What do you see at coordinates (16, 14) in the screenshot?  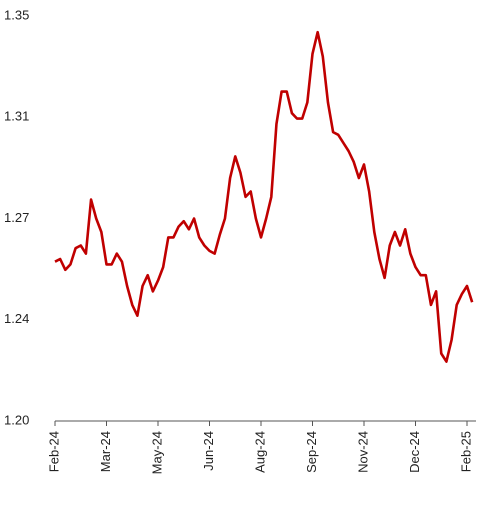 I see `y-tick-label: 1.35` at bounding box center [16, 14].